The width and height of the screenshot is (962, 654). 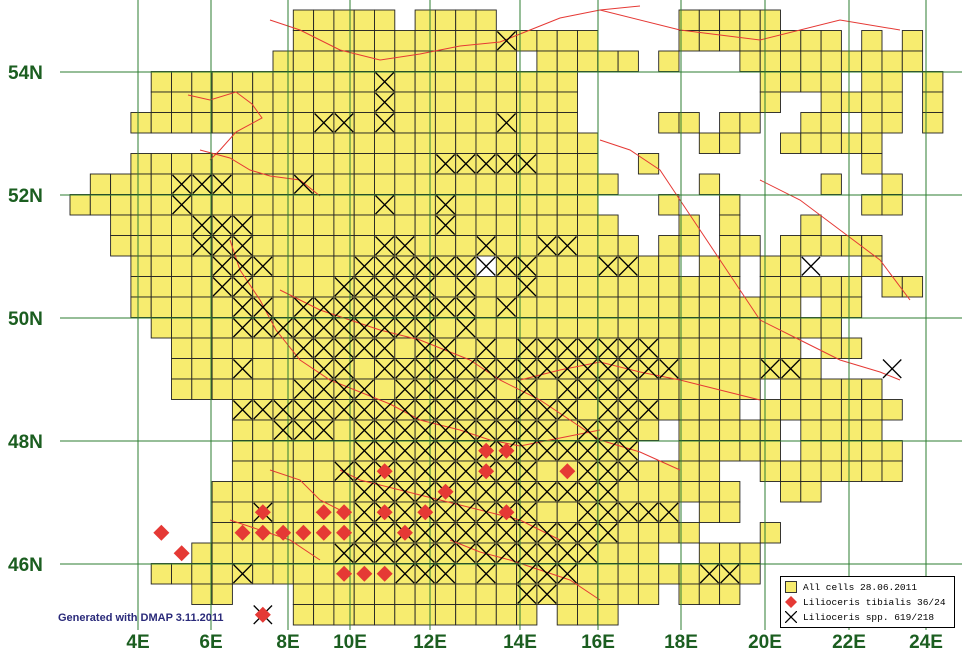 What do you see at coordinates (25, 319) in the screenshot?
I see `latitude-labels: 54N 52N 50N 48N 46N` at bounding box center [25, 319].